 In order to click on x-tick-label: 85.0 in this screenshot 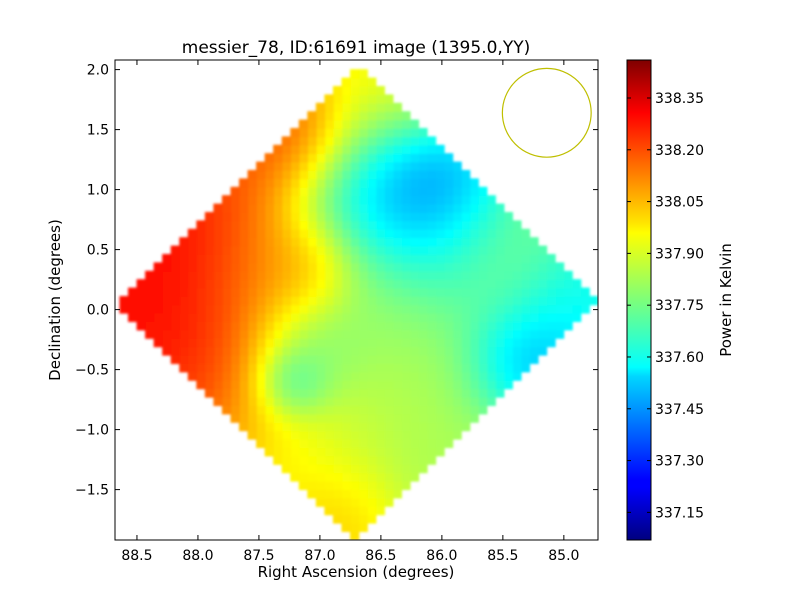, I will do `click(563, 556)`.